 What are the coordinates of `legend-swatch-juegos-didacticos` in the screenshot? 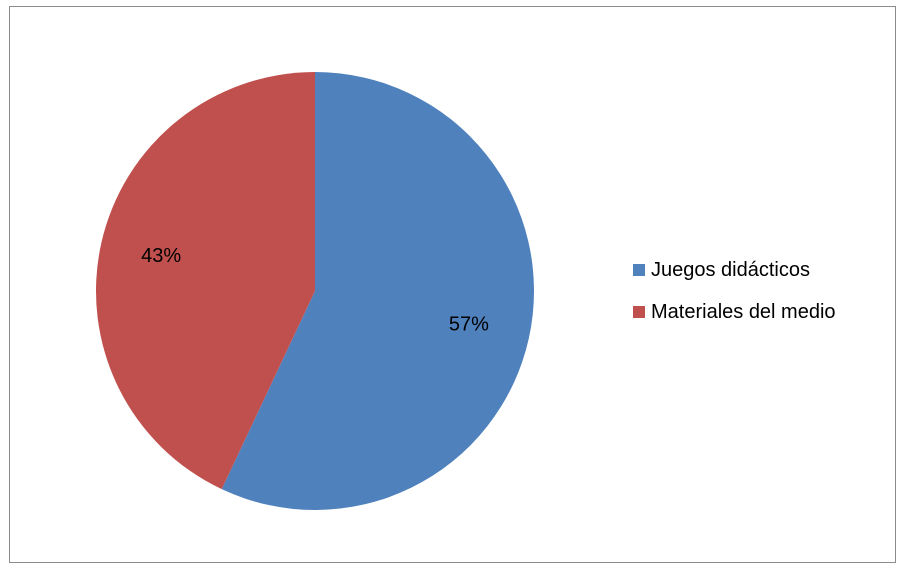 It's located at (639, 270).